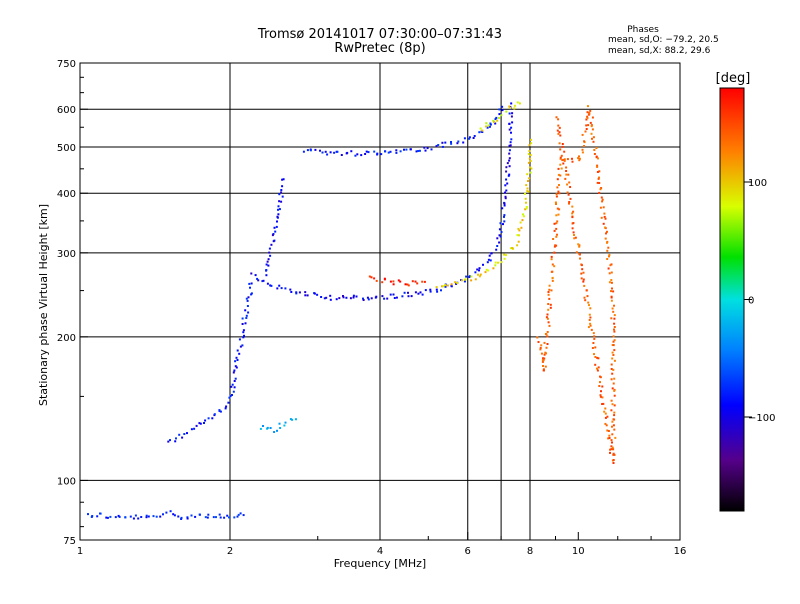 The height and width of the screenshot is (604, 800). Describe the element at coordinates (230, 551) in the screenshot. I see `x-tick-label: 2` at that location.